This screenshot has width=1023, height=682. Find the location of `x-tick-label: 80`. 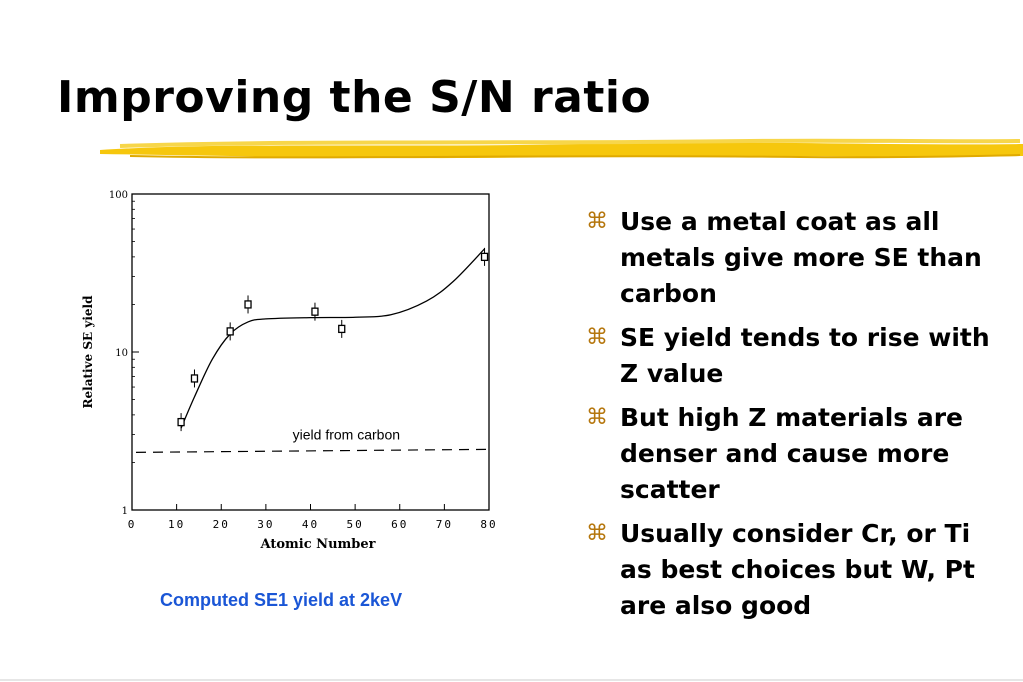

x-tick-label: 80 is located at coordinates (488, 524).